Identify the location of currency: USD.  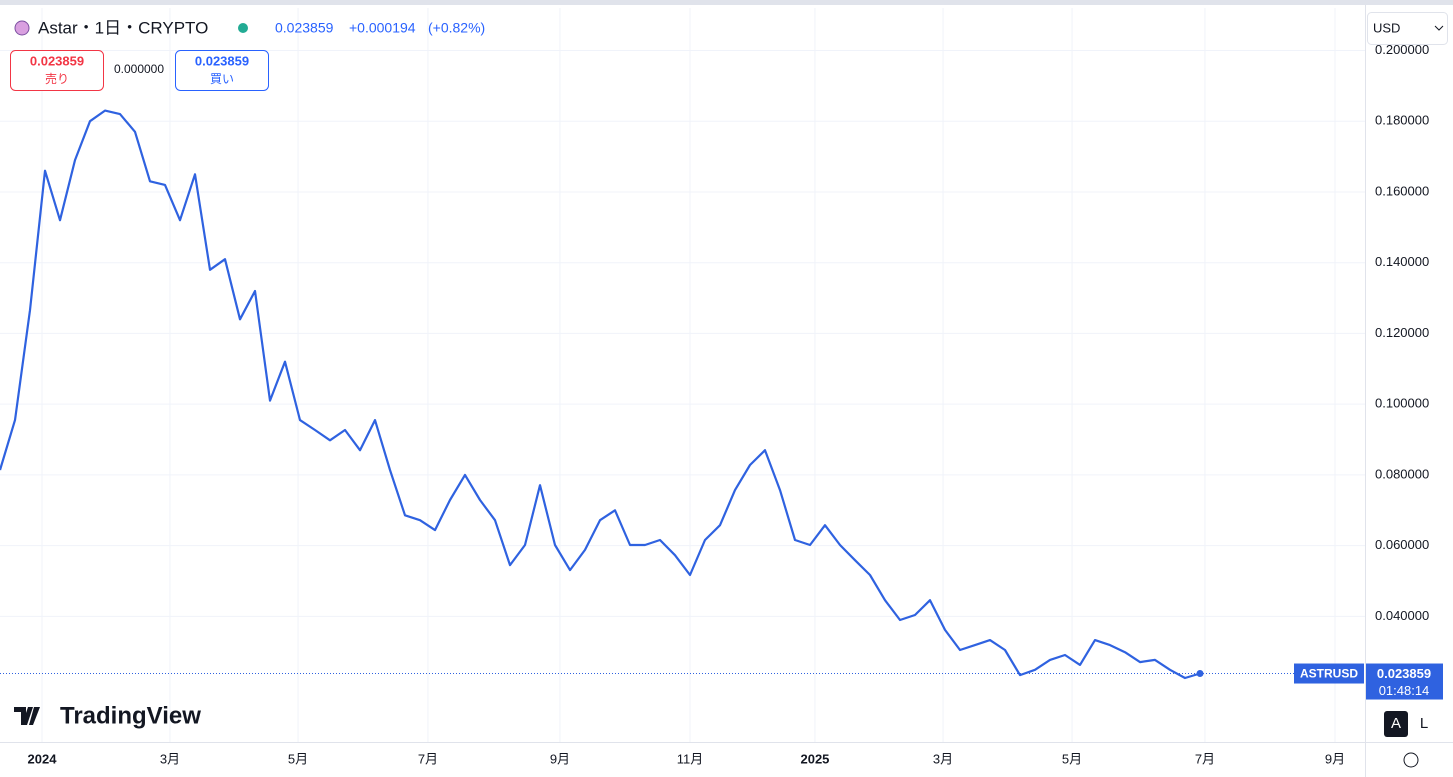
(1386, 27).